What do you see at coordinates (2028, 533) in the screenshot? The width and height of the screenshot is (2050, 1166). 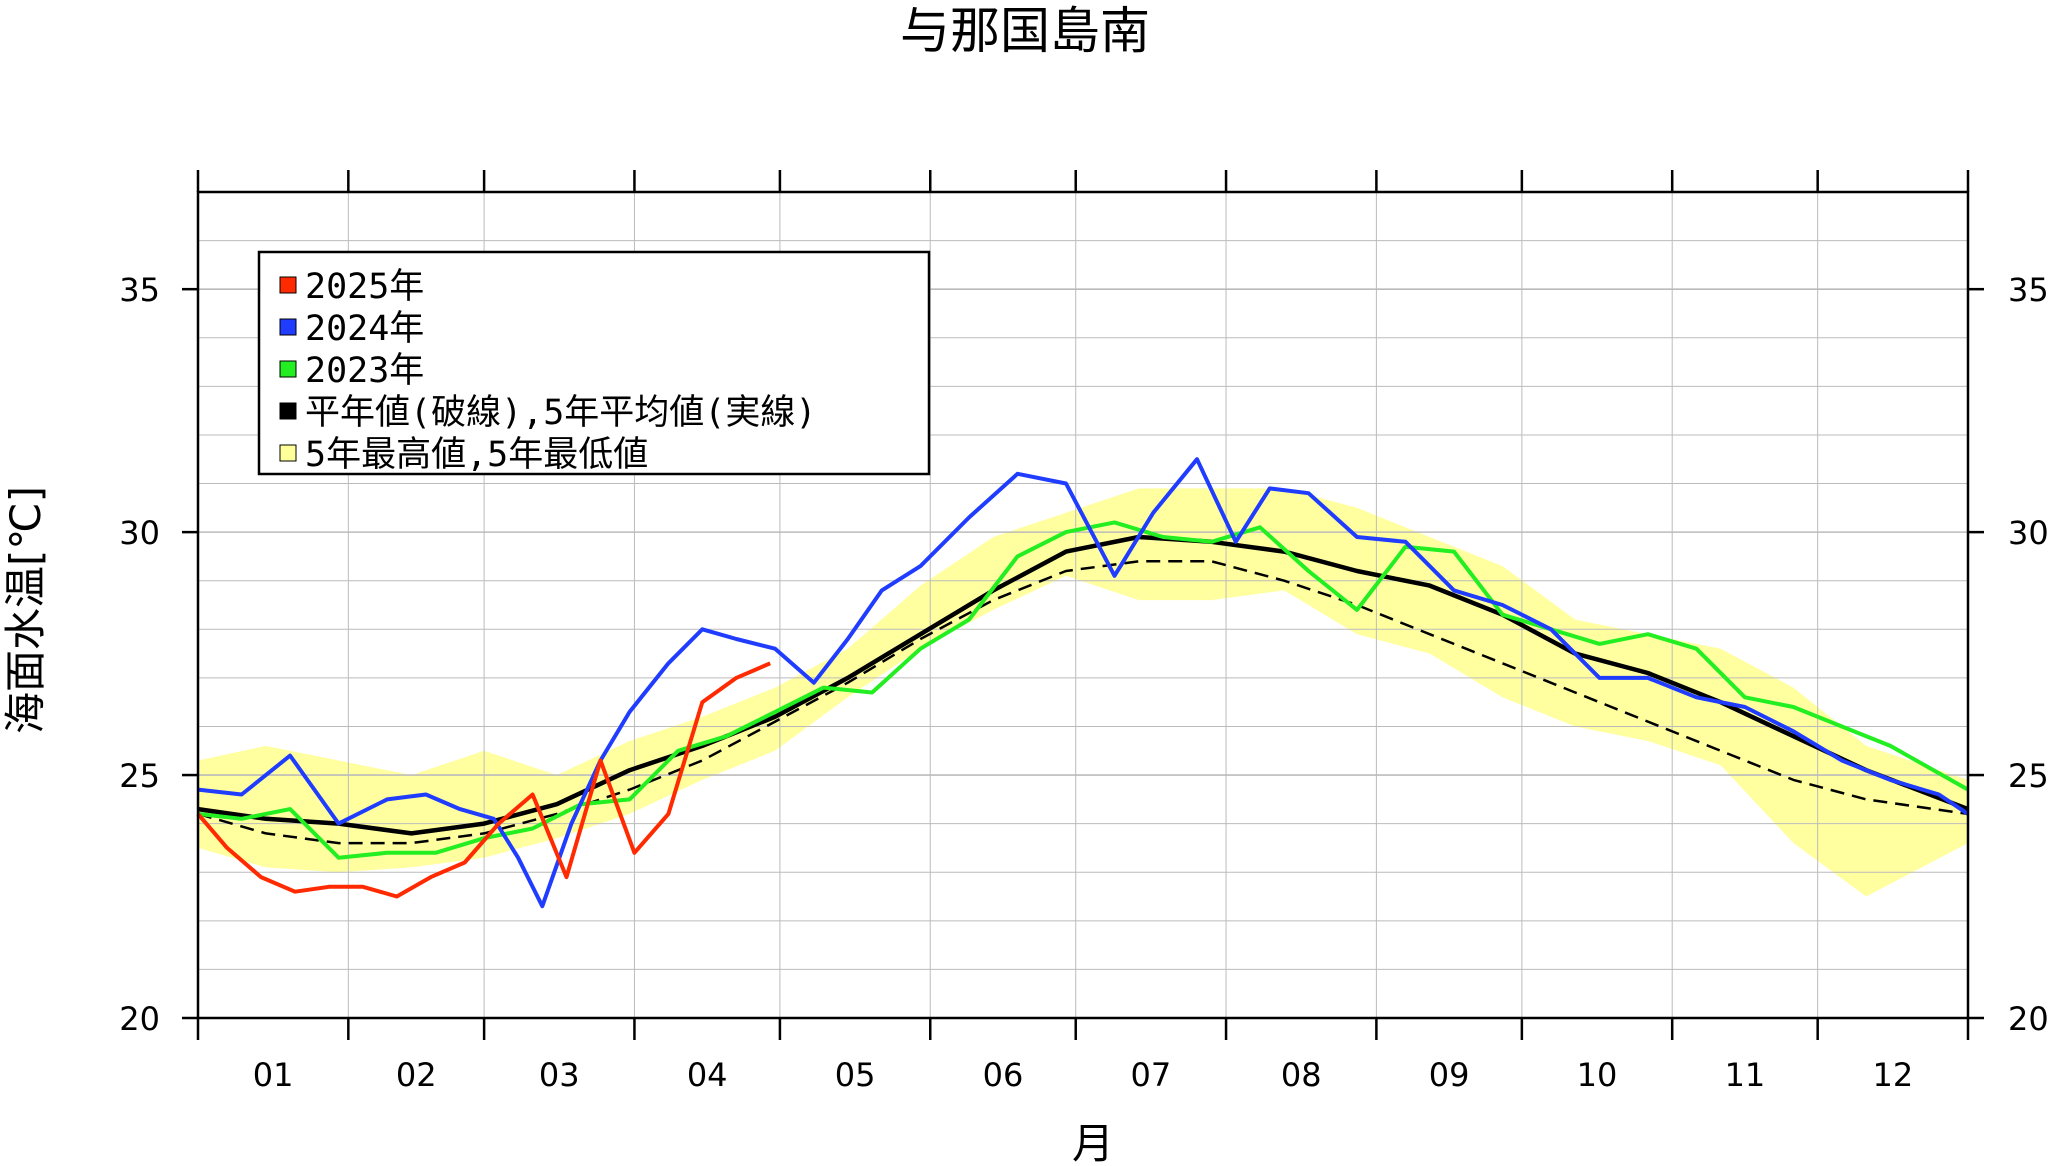 I see `y-tick-label-right: 30` at bounding box center [2028, 533].